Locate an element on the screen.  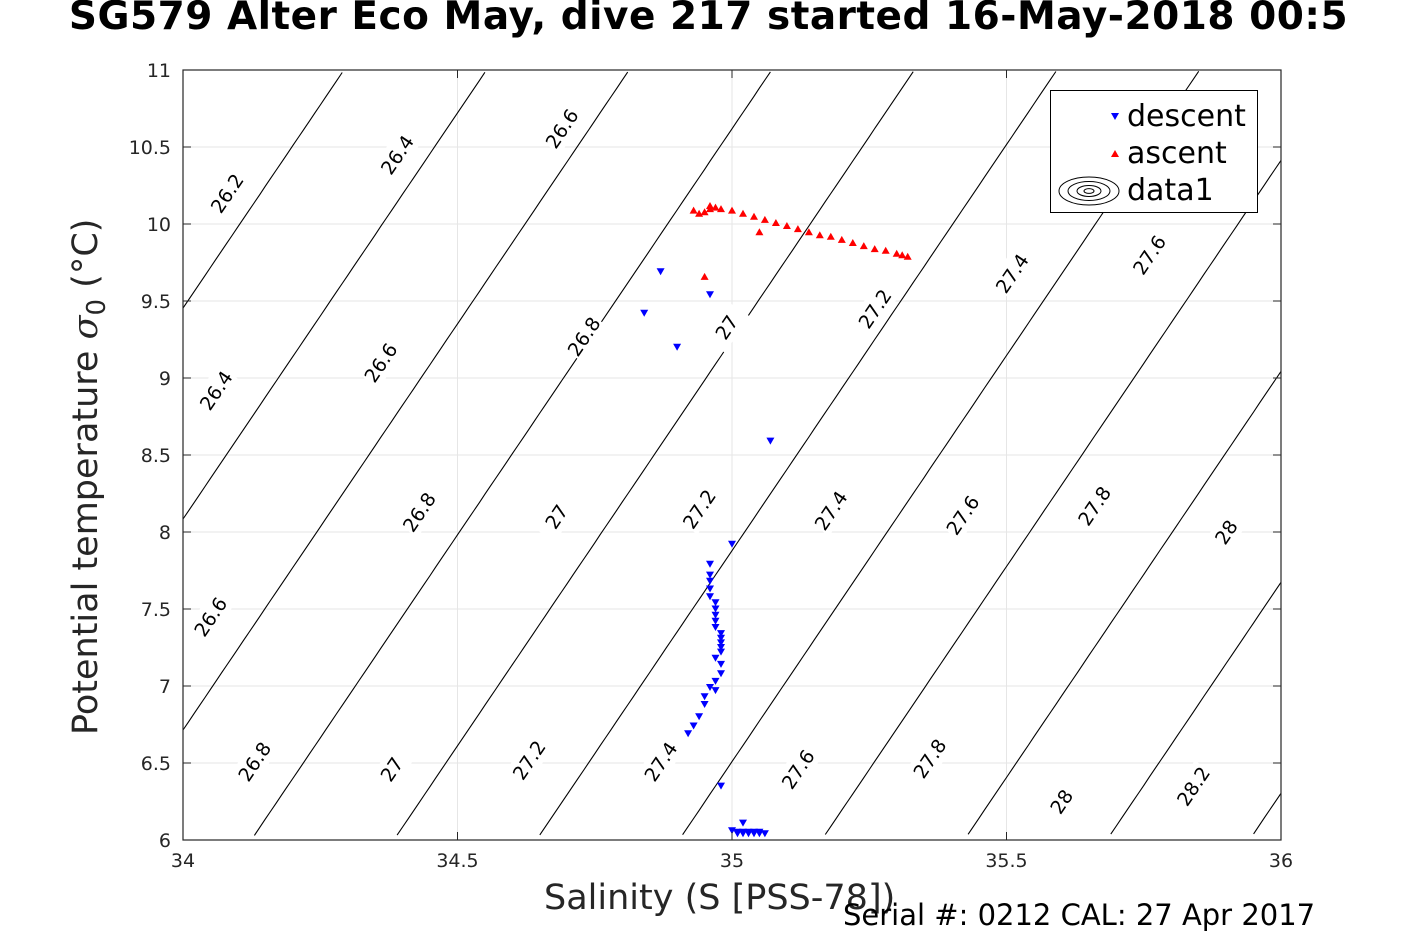
y-tick-label: 10.5 is located at coordinates (150, 148).